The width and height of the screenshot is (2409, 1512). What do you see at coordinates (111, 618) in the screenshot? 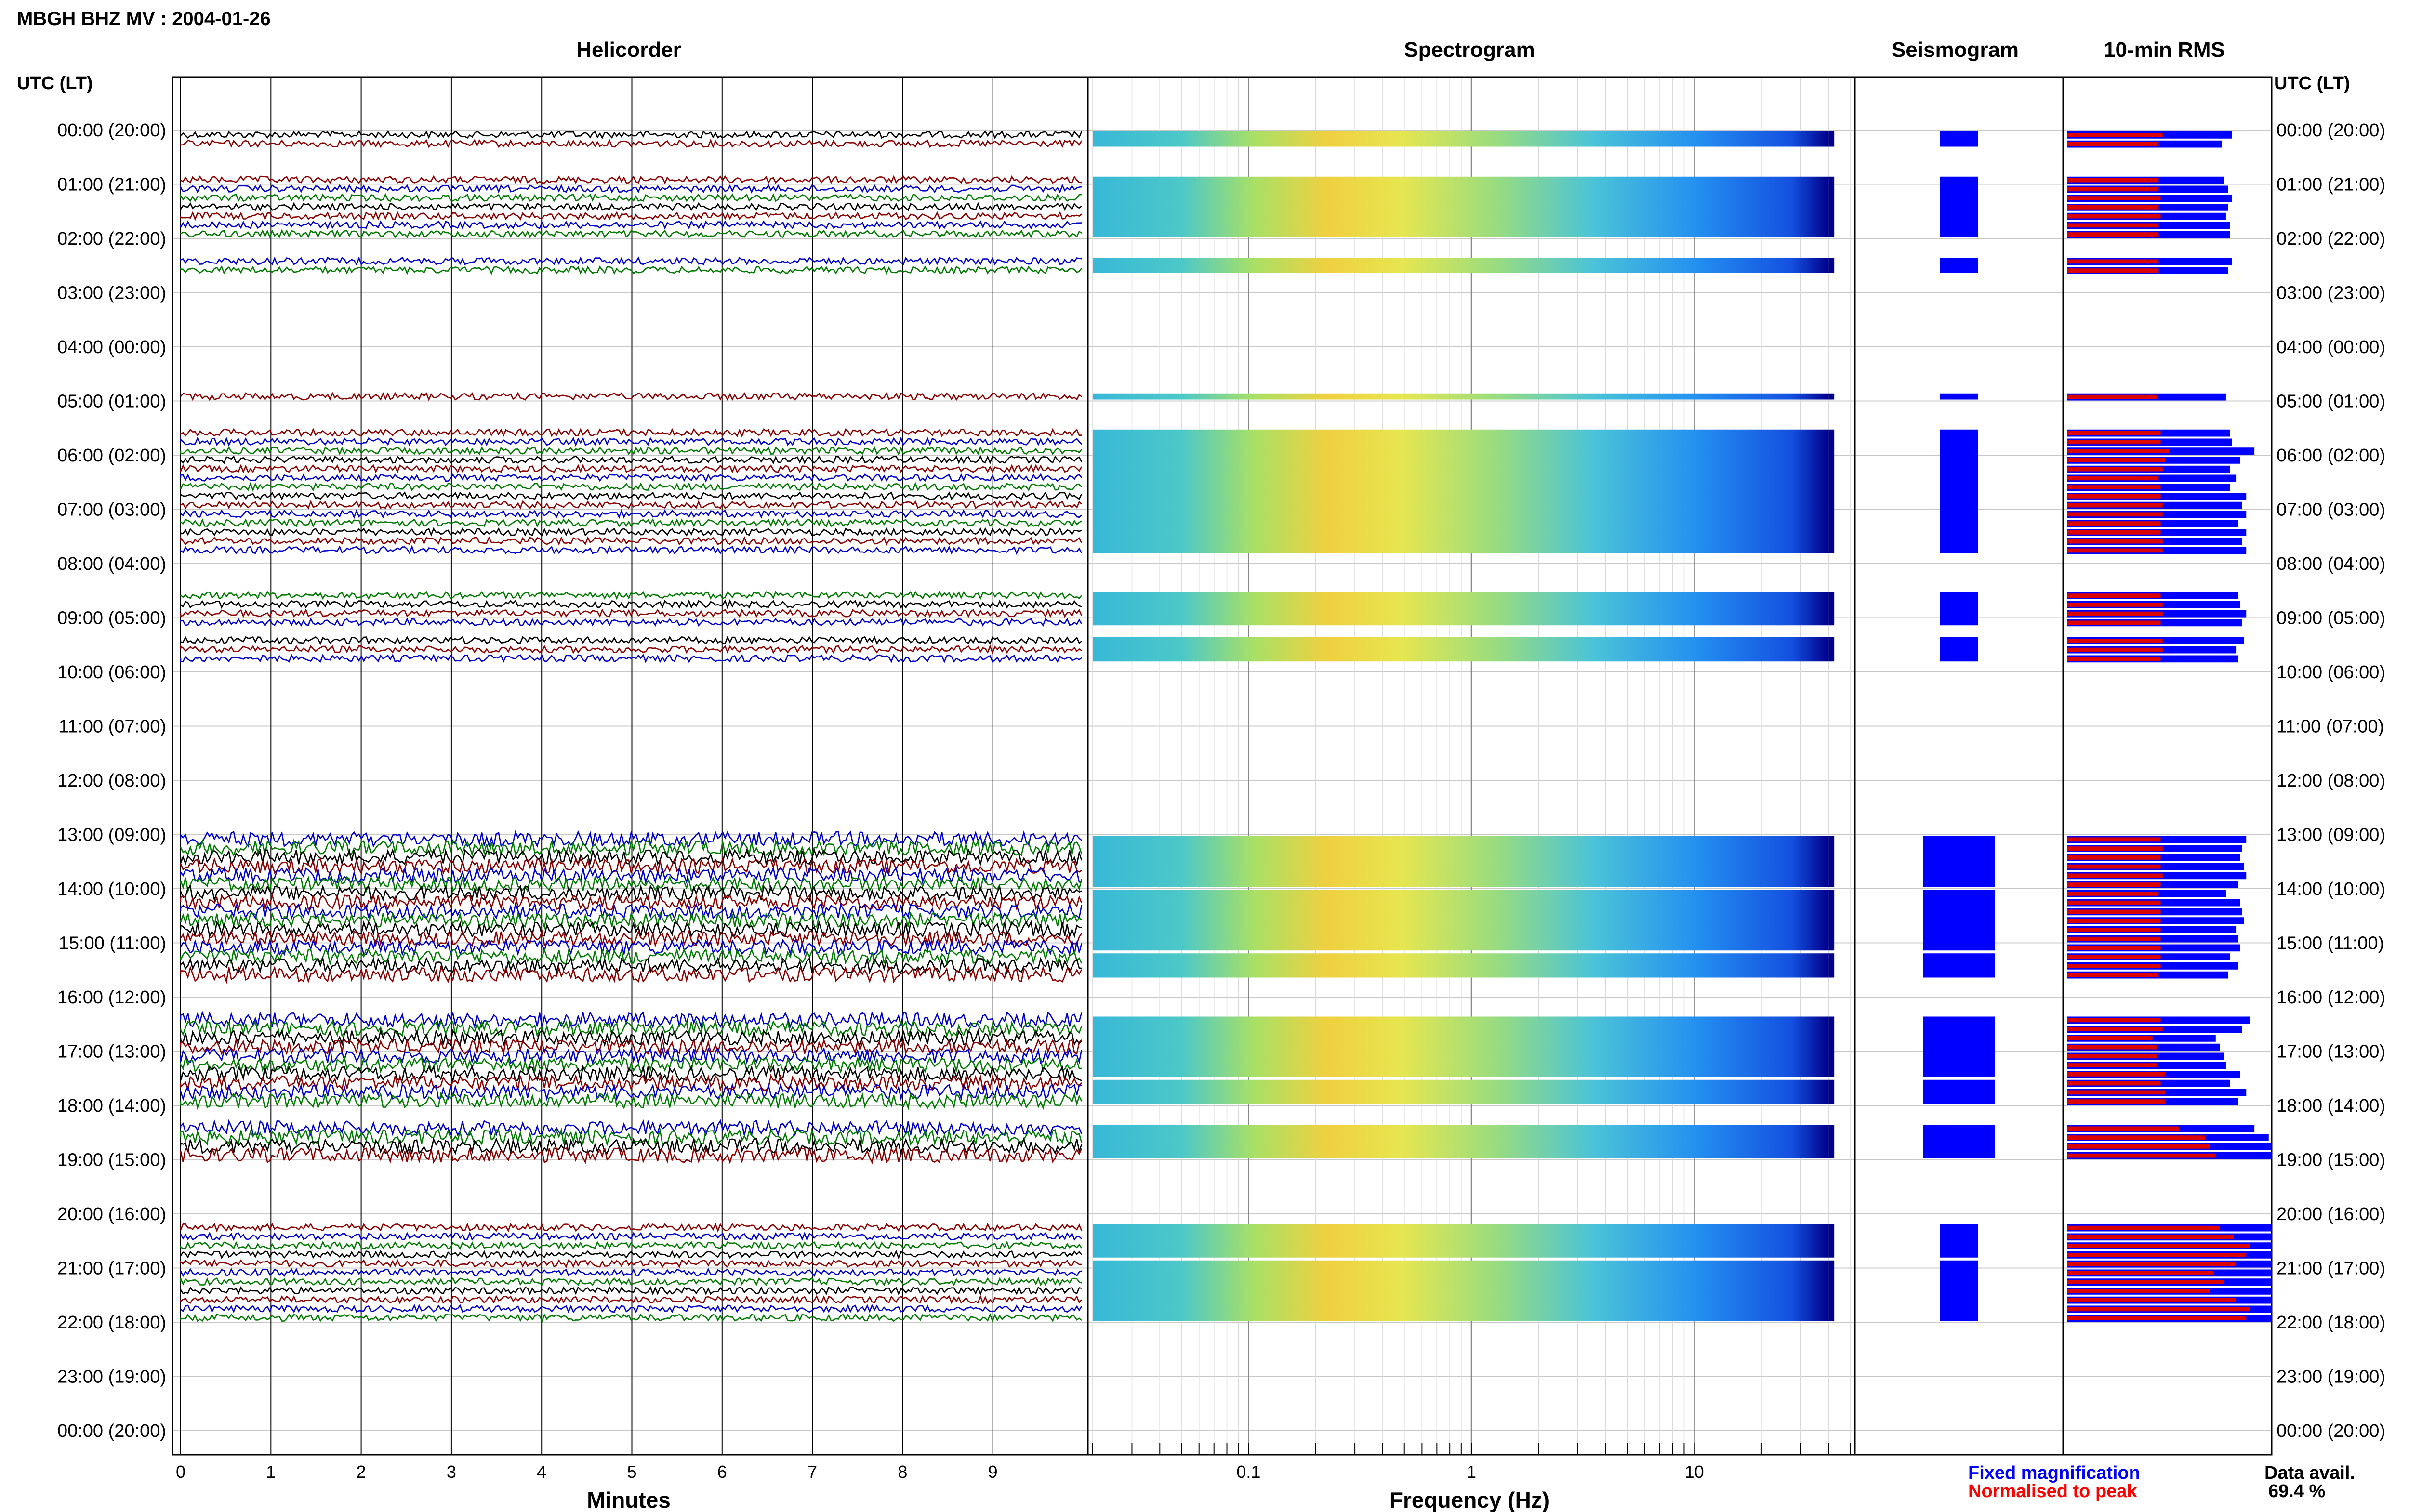
I see `time-label-left: 09:00 (05:00)` at bounding box center [111, 618].